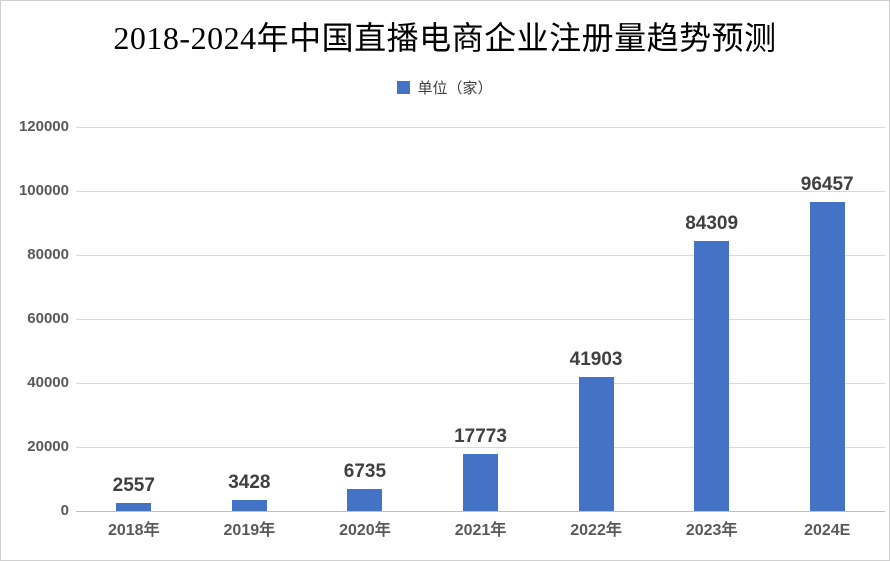 Image resolution: width=890 pixels, height=561 pixels. What do you see at coordinates (249, 483) in the screenshot?
I see `bar-value-label: 3428` at bounding box center [249, 483].